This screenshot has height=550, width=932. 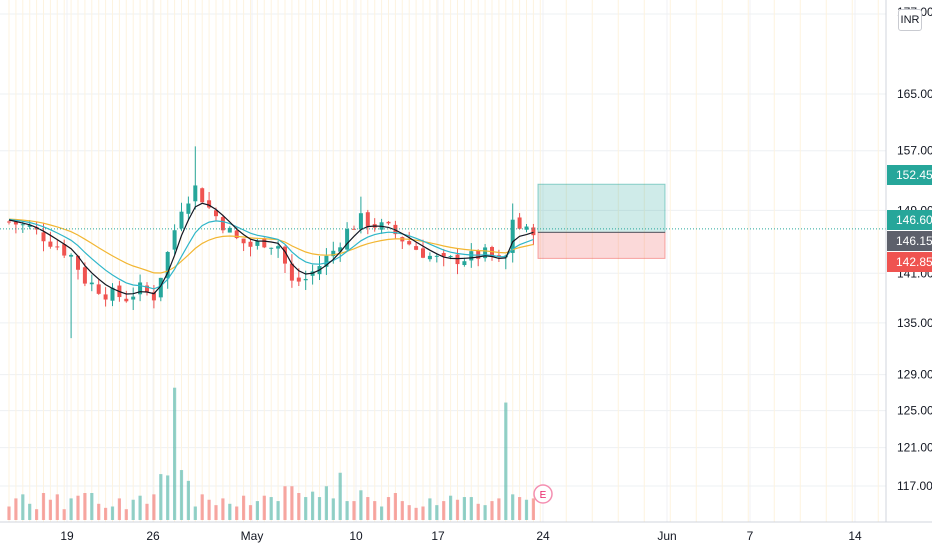 I want to click on earnings-circle, so click(x=543, y=494).